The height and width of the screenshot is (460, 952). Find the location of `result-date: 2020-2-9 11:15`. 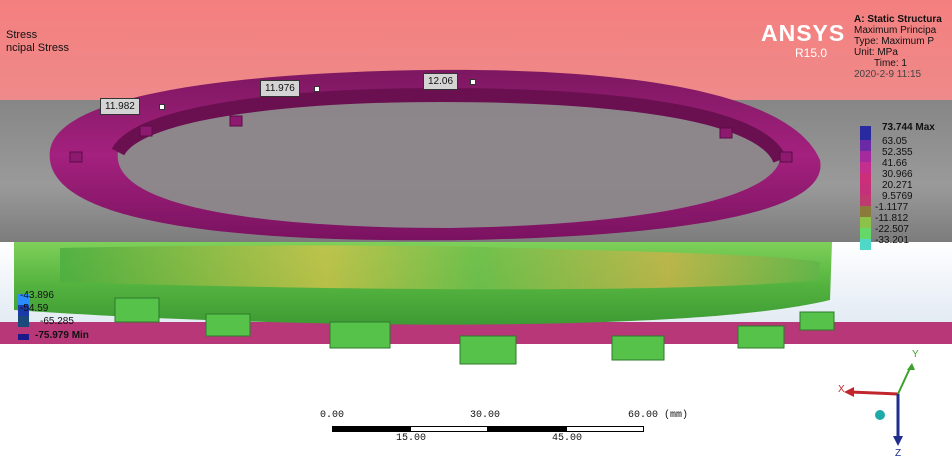

result-date: 2020-2-9 11:15 is located at coordinates (888, 74).